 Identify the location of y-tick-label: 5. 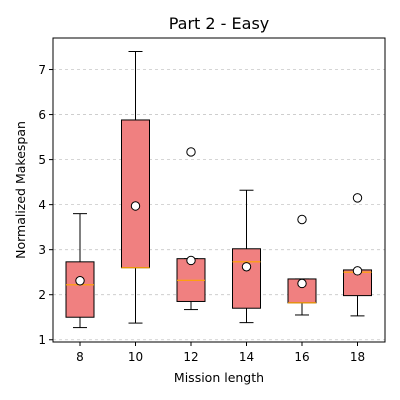
(42, 160).